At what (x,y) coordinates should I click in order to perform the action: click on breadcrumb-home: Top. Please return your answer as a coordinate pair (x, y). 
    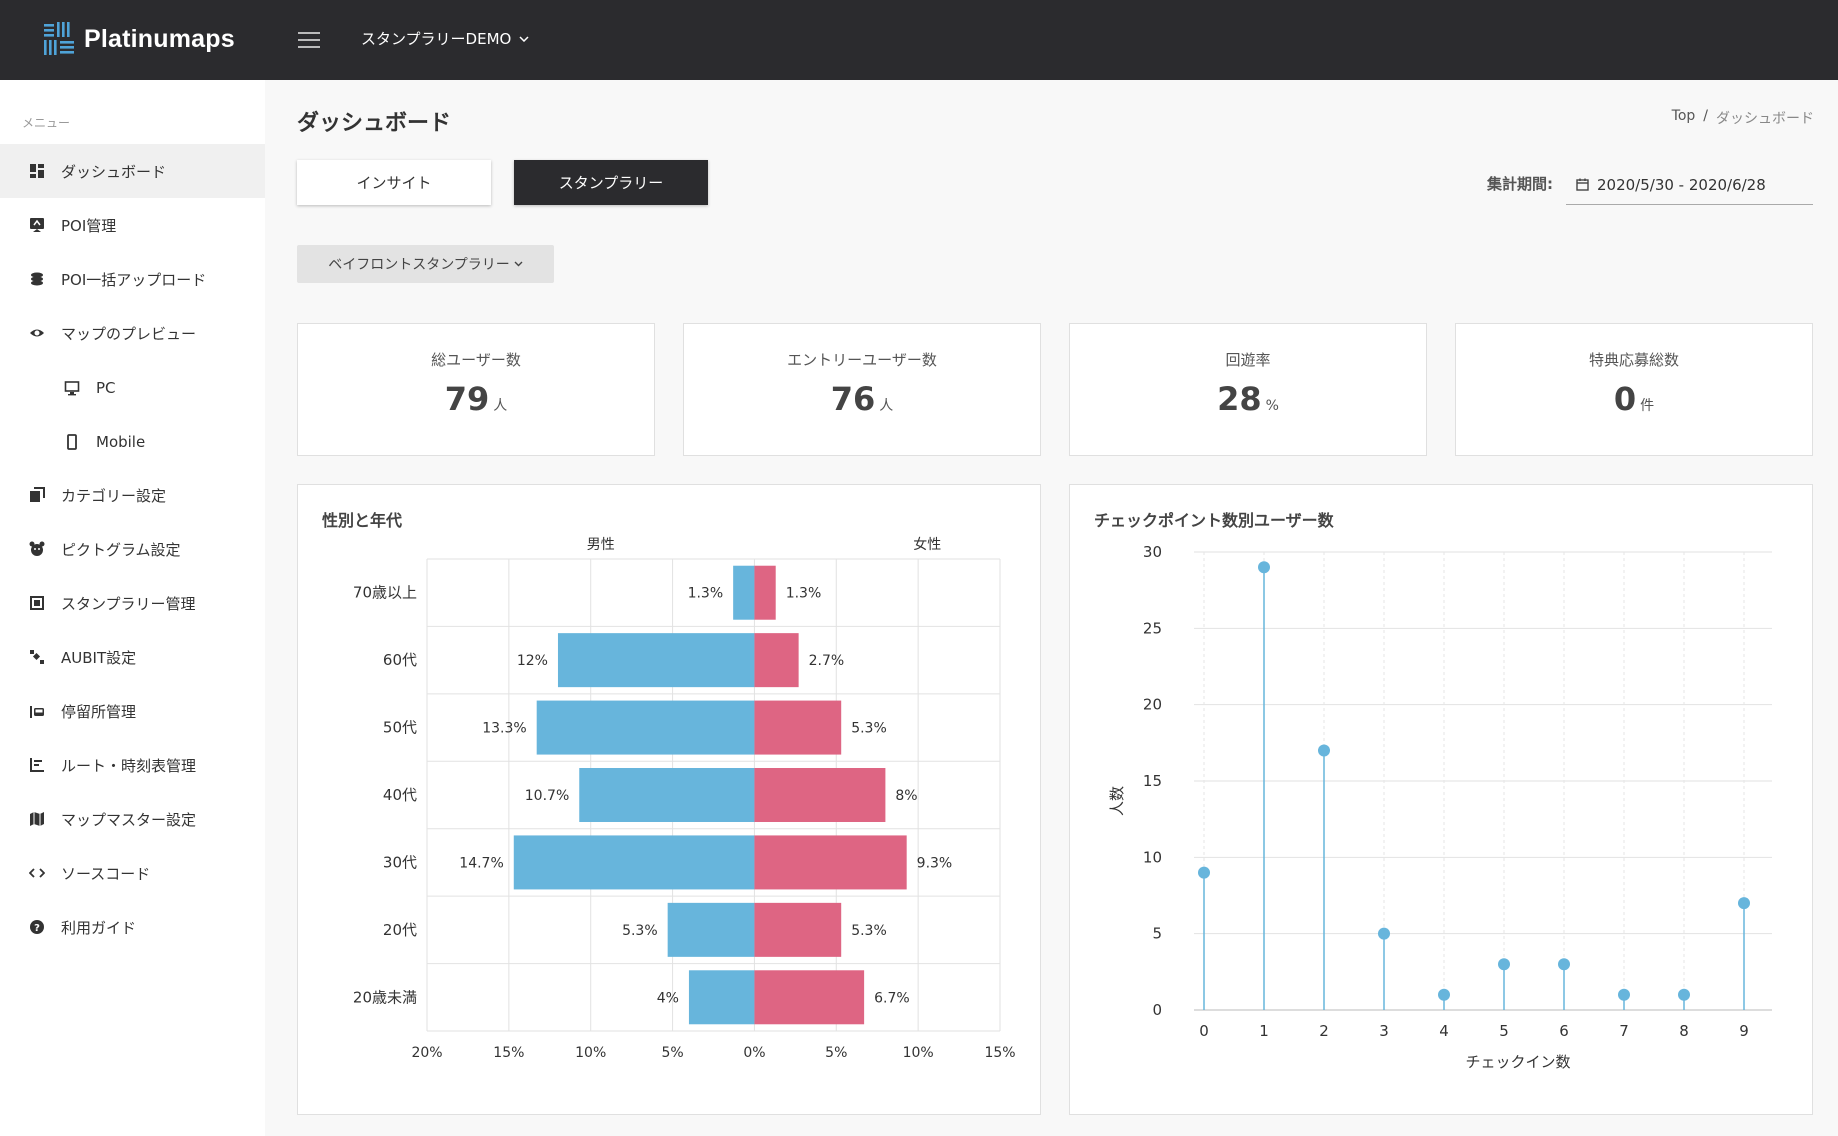
    Looking at the image, I should click on (1683, 116).